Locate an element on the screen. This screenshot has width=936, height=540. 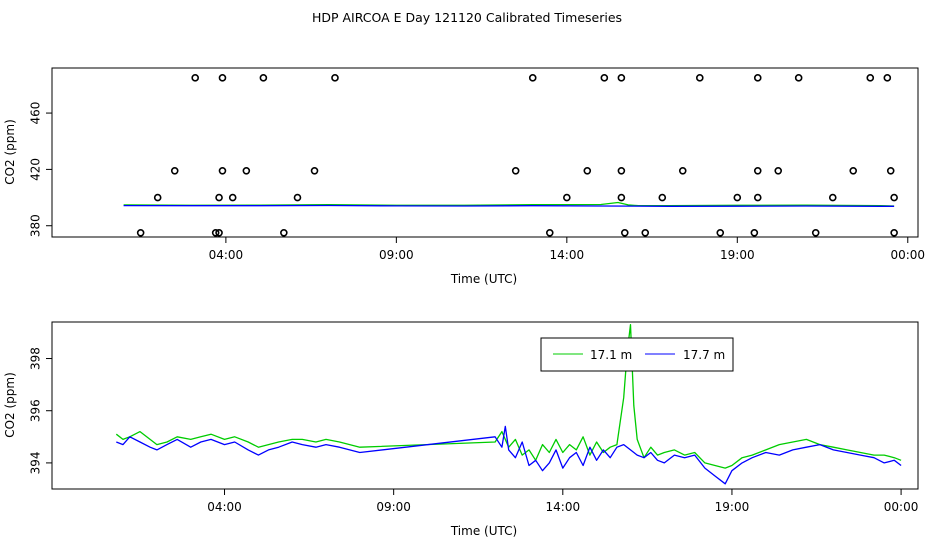
legend: 17.1 m 17.7 m is located at coordinates (637, 354).